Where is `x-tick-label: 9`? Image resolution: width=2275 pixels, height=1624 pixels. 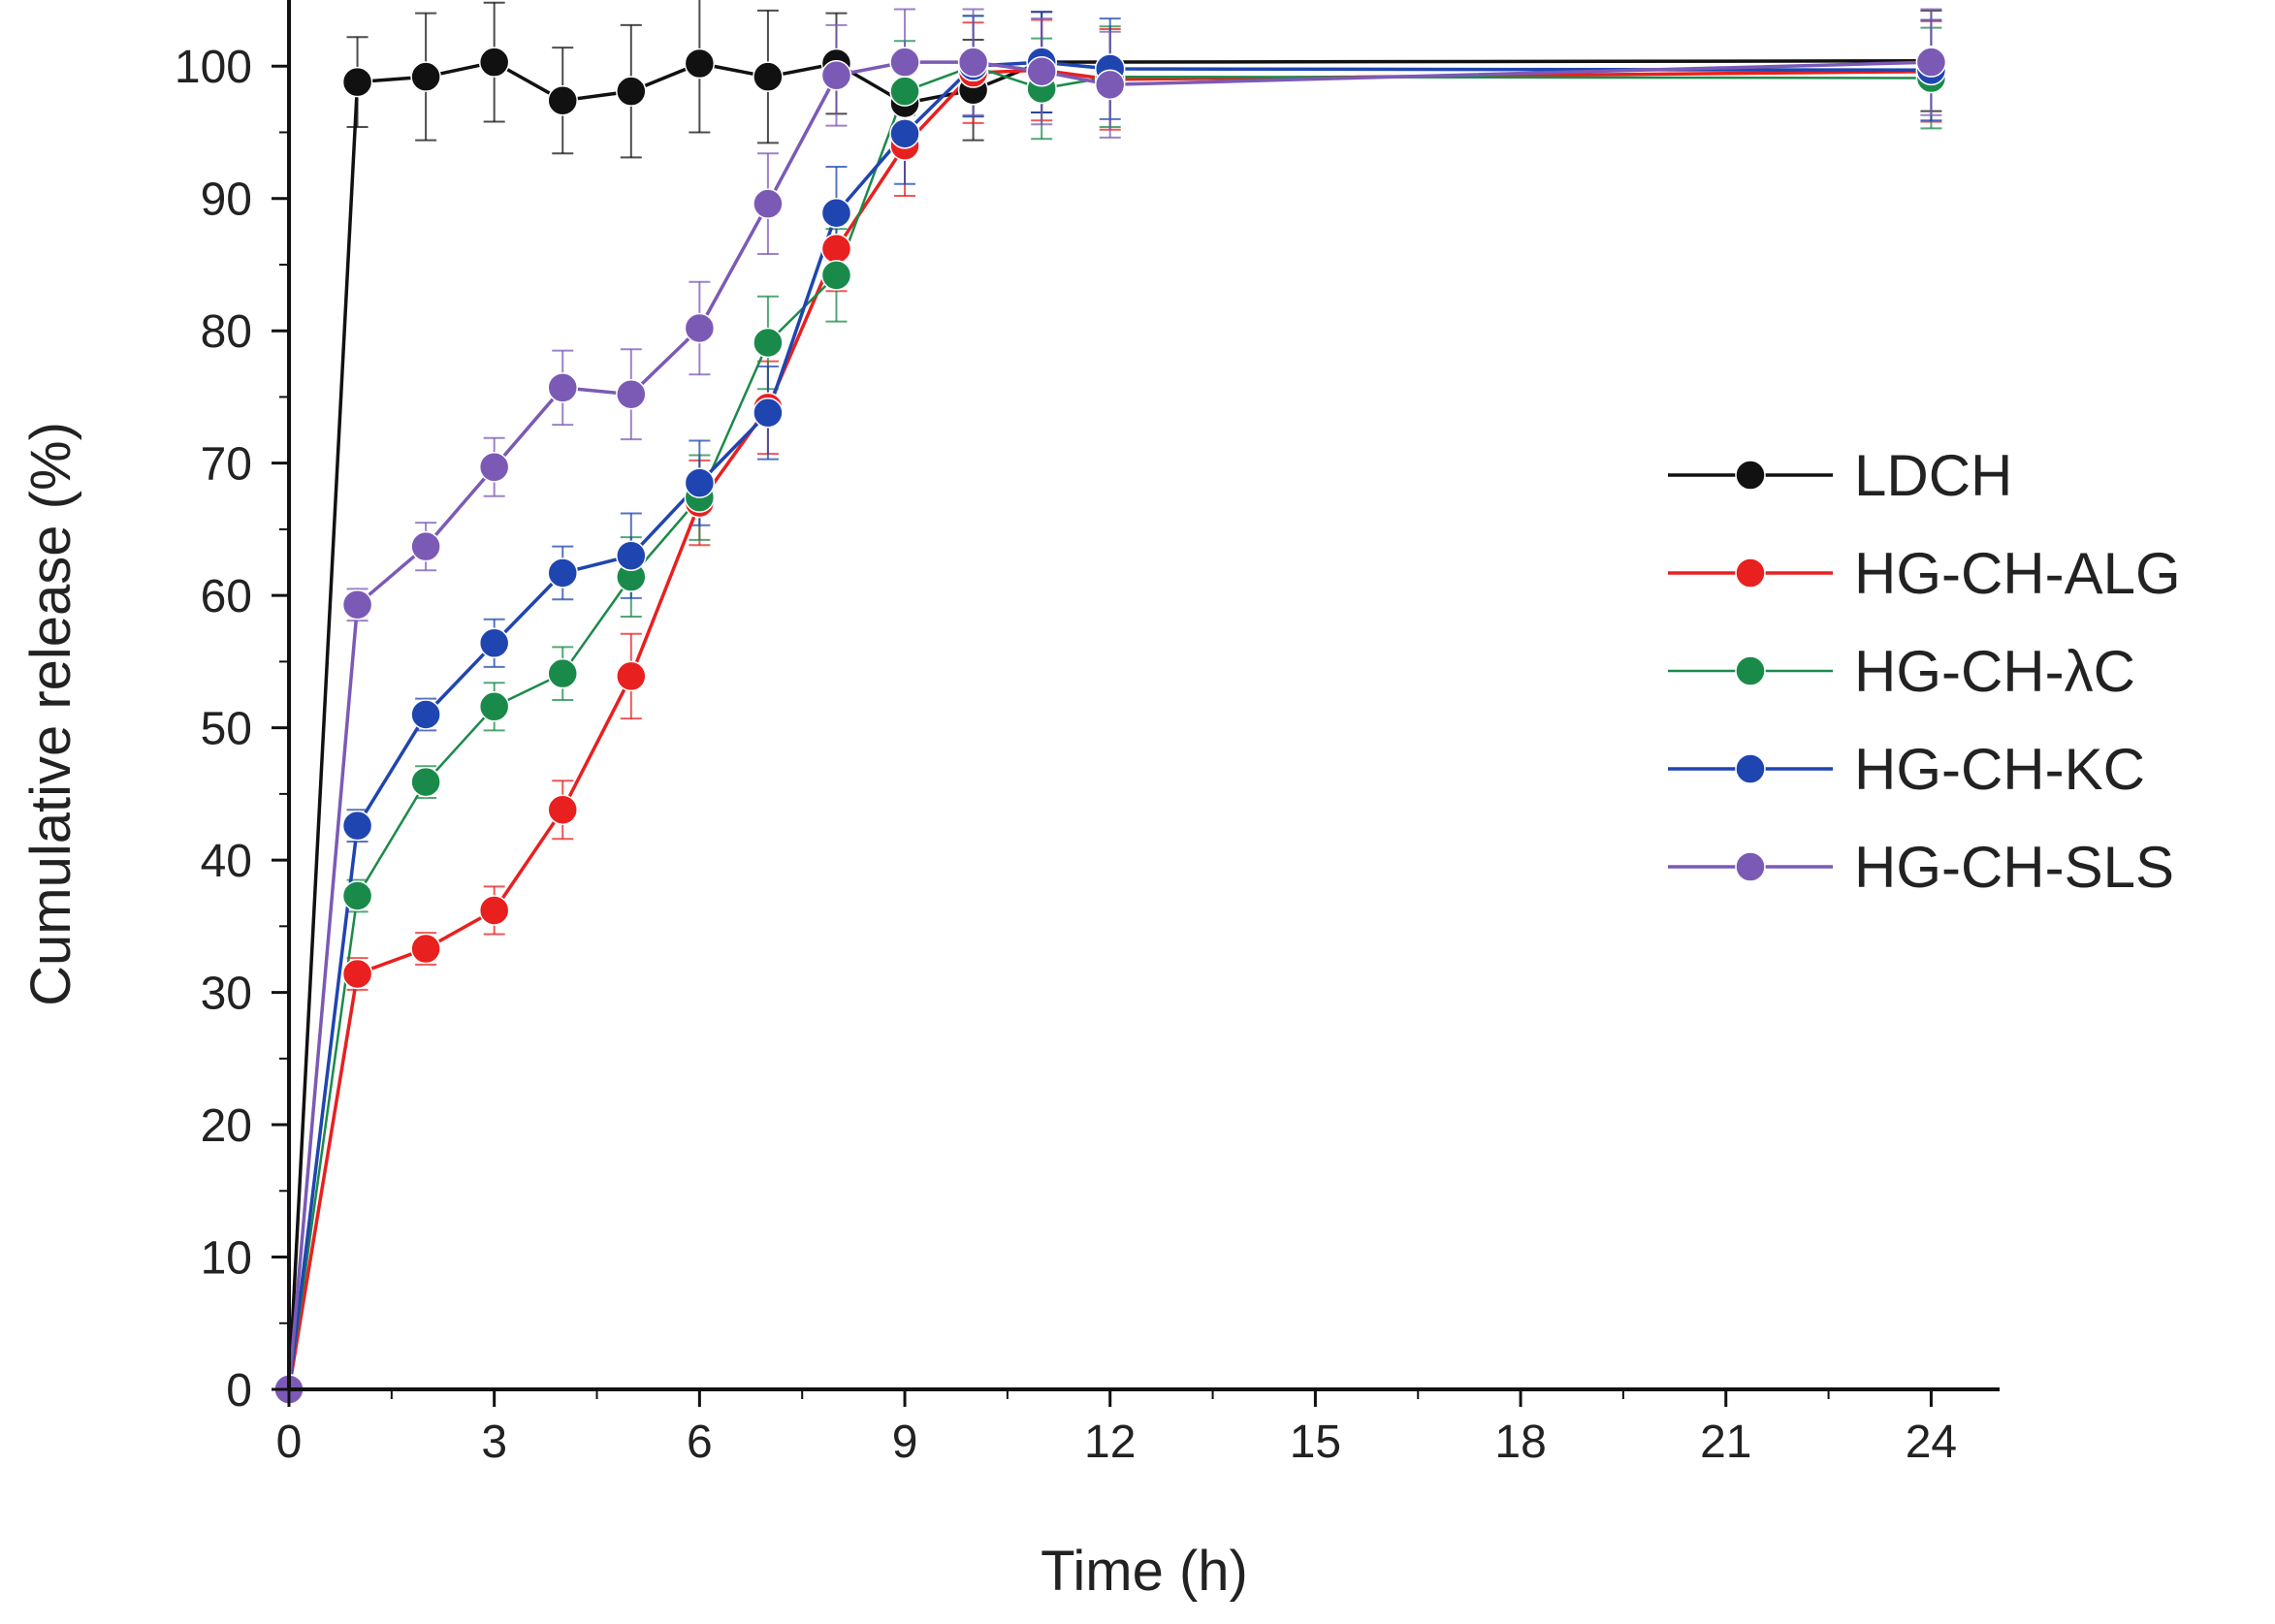
x-tick-label: 9 is located at coordinates (905, 1442).